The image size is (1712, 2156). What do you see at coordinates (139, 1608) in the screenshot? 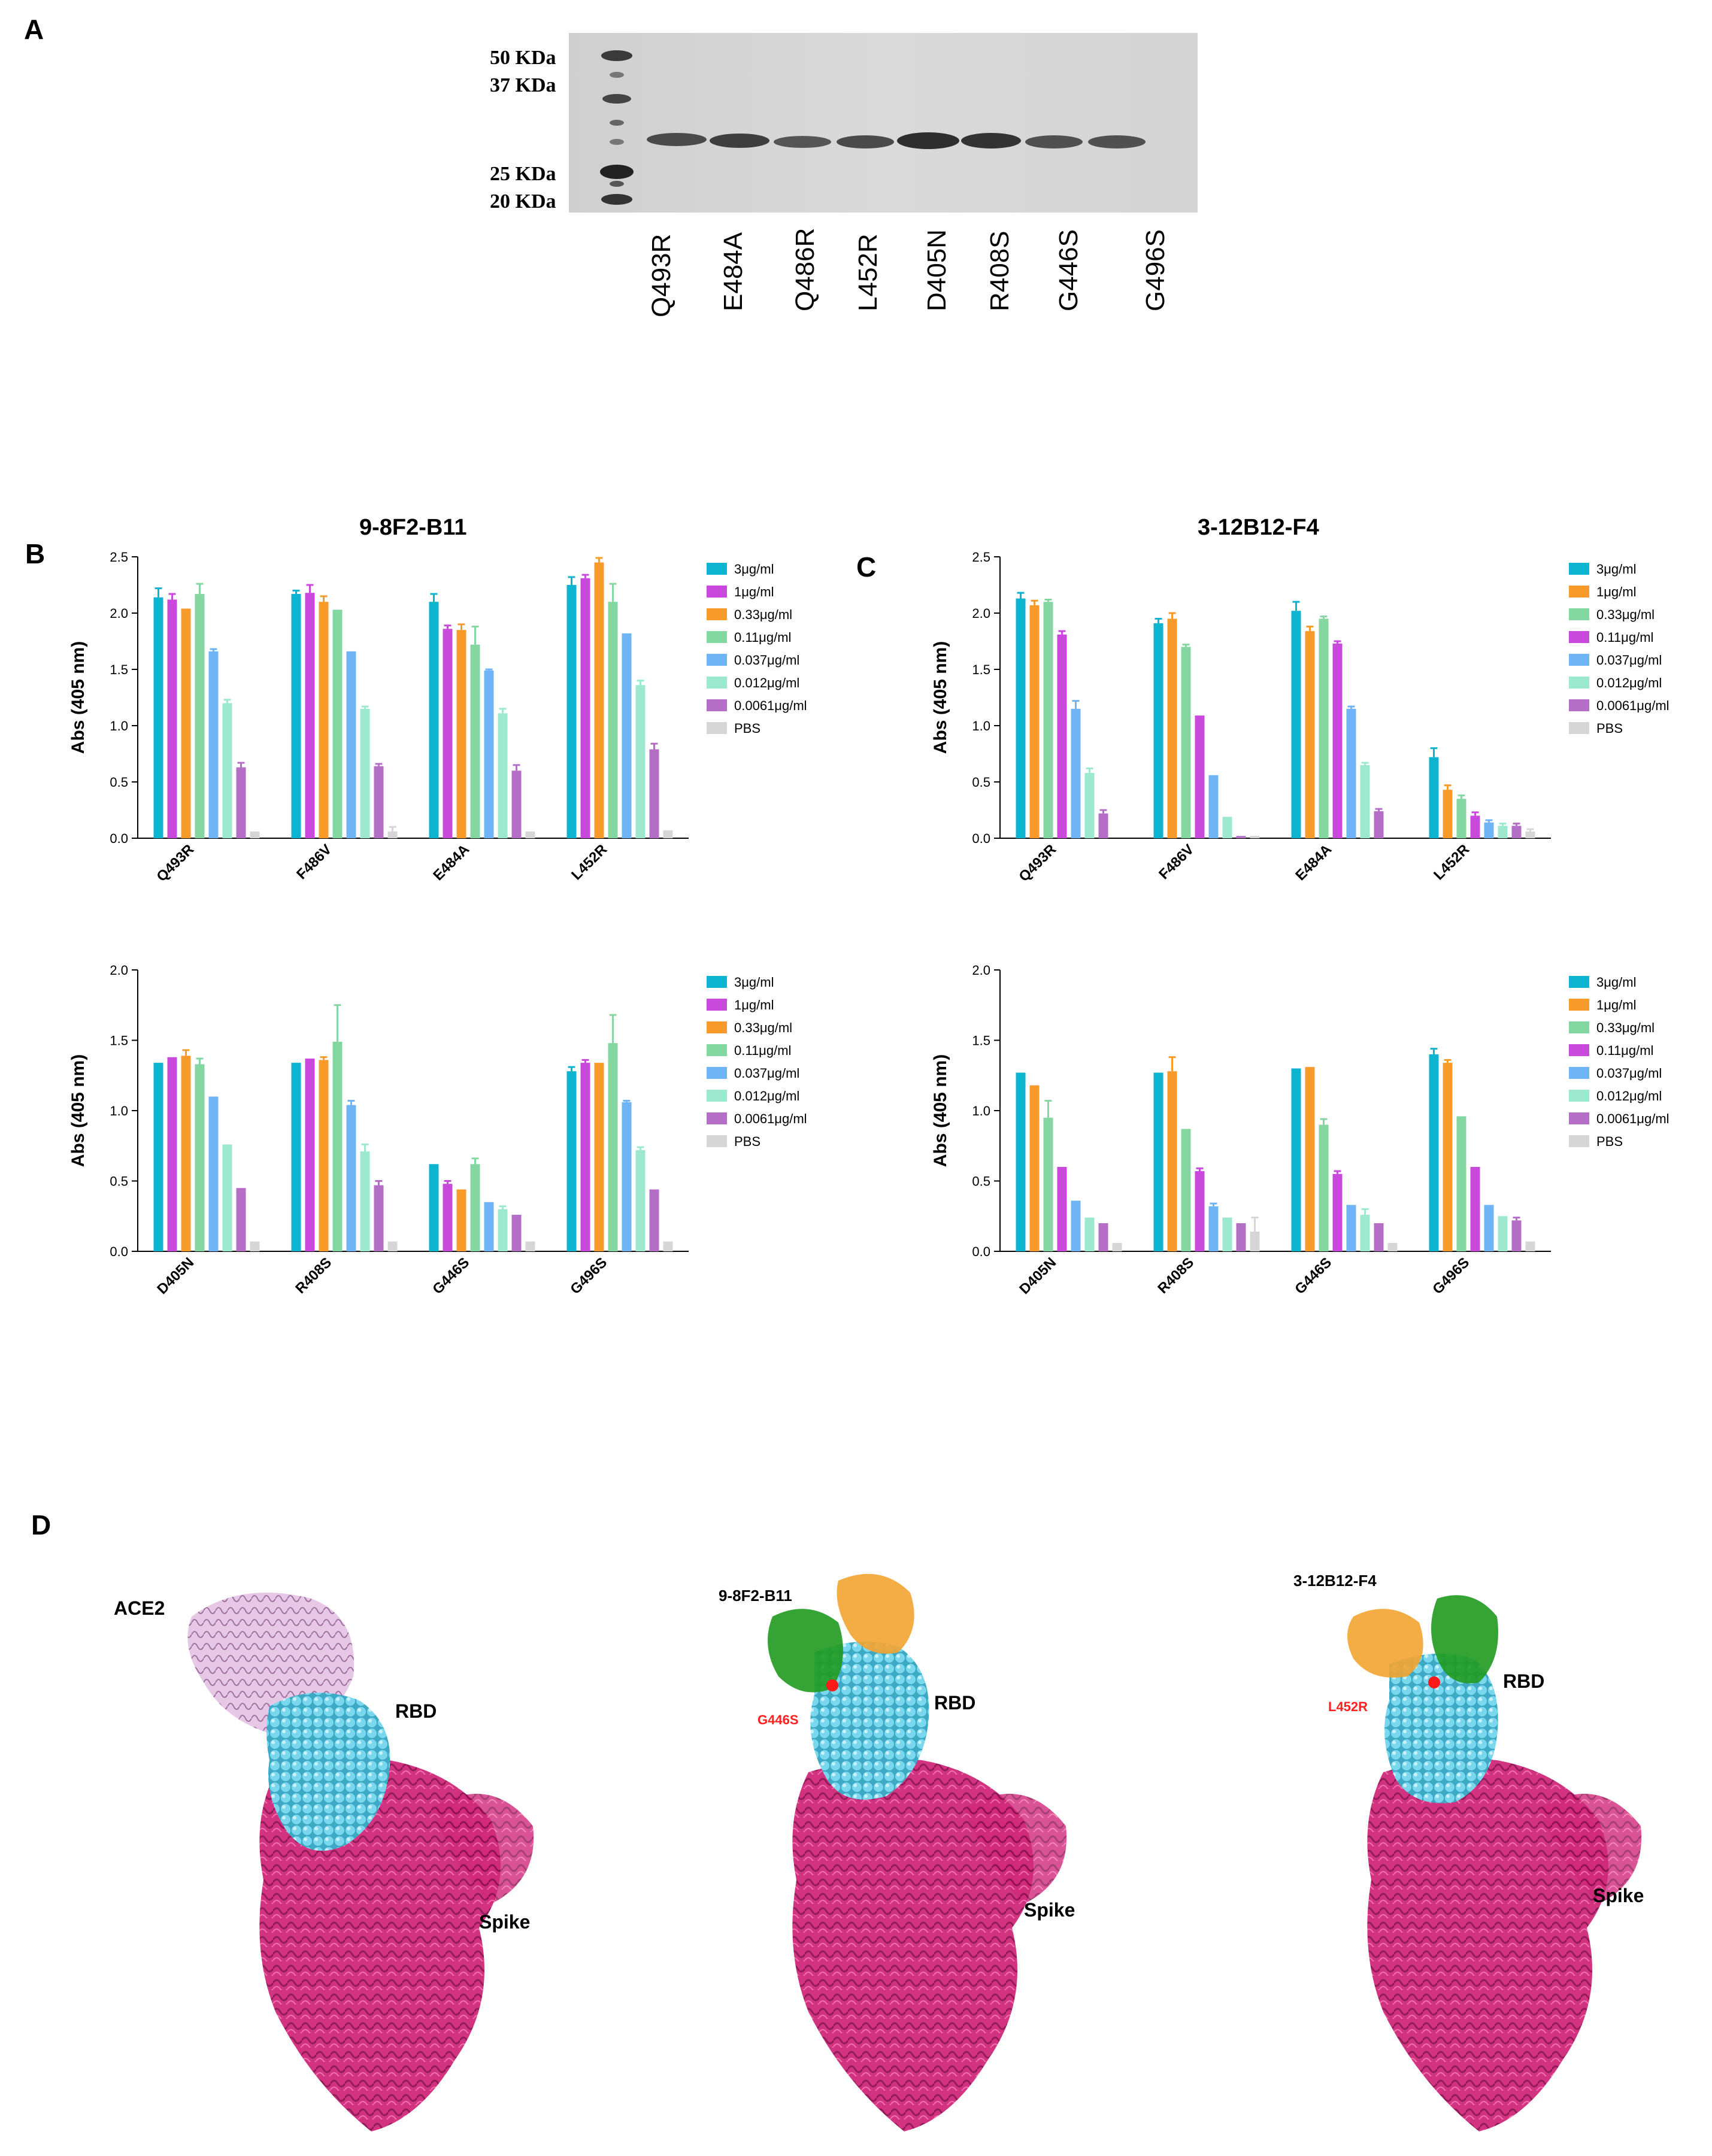
I see `ace2-label: ACE2` at bounding box center [139, 1608].